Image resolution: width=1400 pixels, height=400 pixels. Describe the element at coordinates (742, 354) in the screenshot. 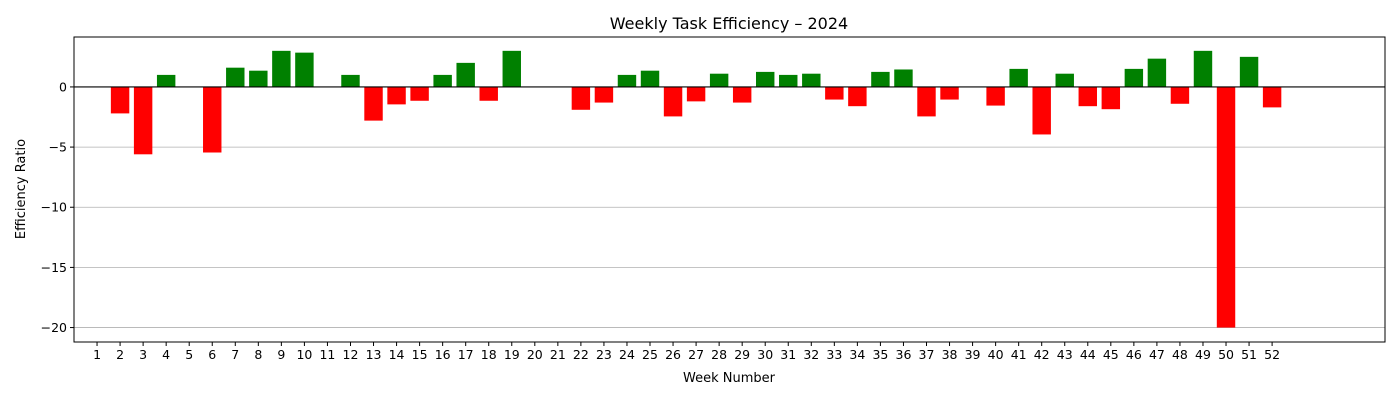

I see `x-tick-label: 29` at that location.